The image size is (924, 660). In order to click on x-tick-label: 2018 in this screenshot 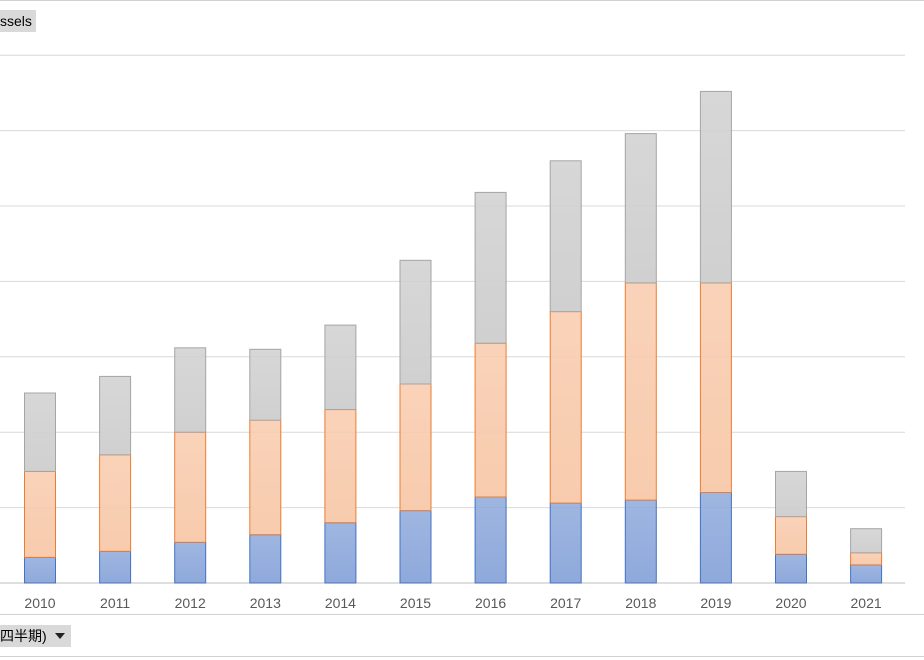, I will do `click(640, 603)`.